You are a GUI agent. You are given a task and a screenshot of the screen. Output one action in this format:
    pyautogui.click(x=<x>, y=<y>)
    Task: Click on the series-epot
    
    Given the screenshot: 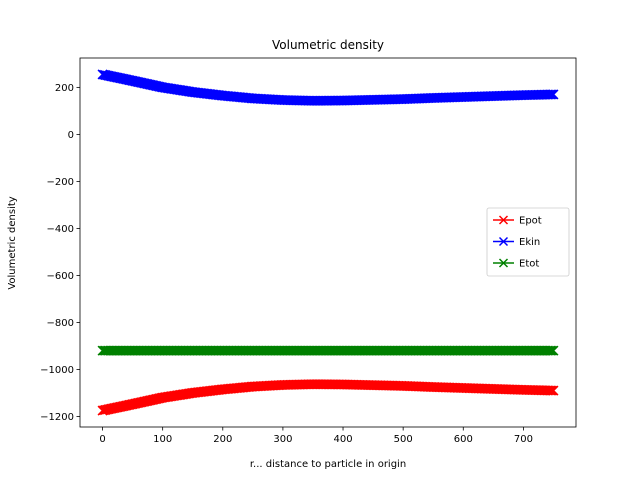 What is the action you would take?
    pyautogui.click(x=328, y=397)
    